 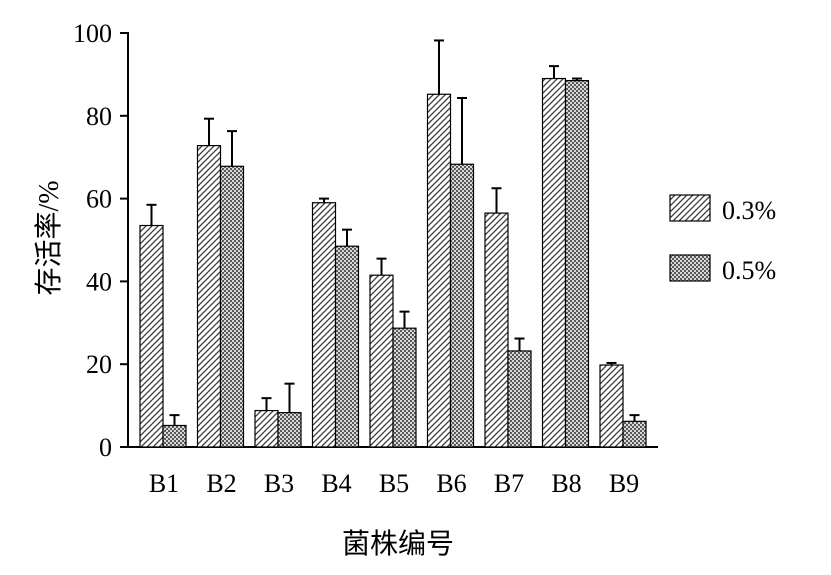 I want to click on x-tick-label: B8, so click(x=566, y=483).